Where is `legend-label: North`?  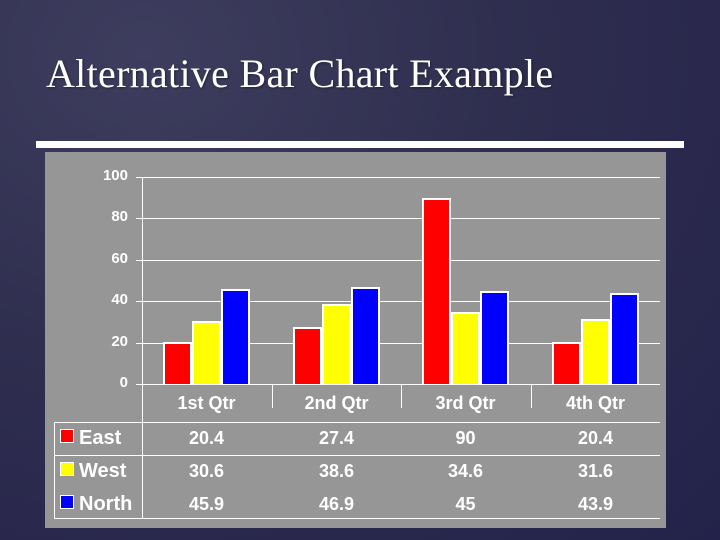
legend-label: North is located at coordinates (106, 504).